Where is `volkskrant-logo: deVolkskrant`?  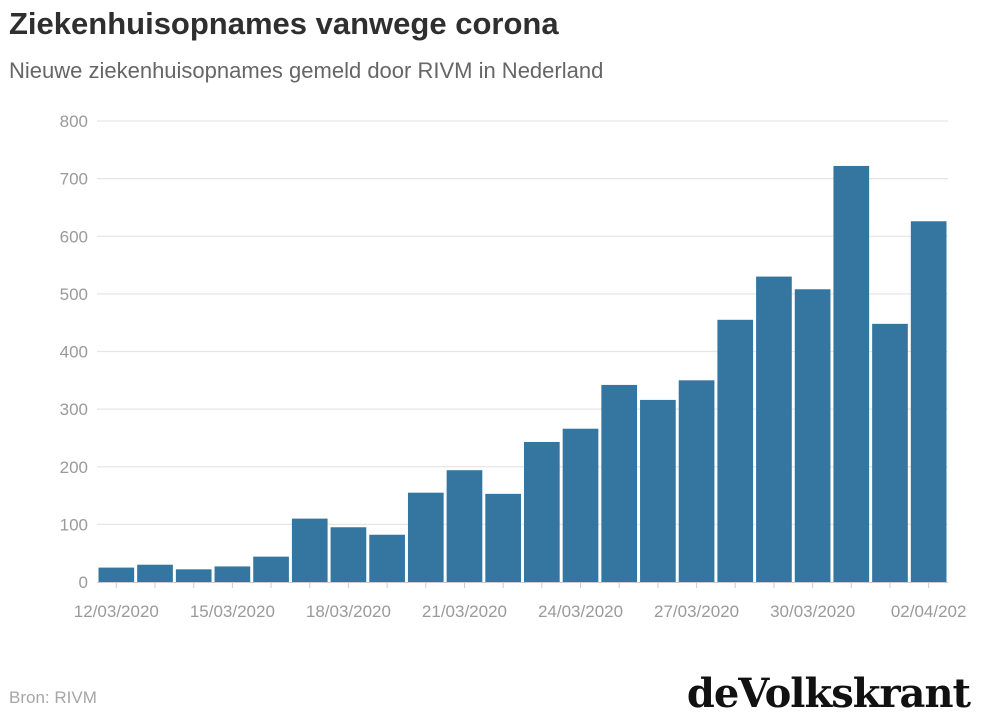 volkskrant-logo: deVolkskrant is located at coordinates (828, 693).